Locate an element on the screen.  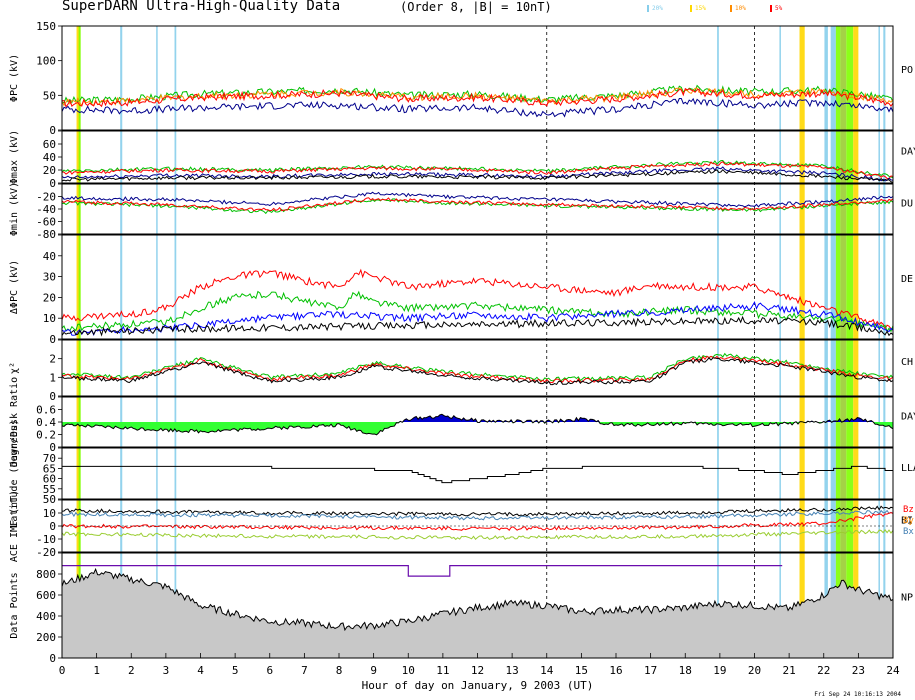
y-axis-label: Dawn/Dusk Ratio is located at coordinates (14, 422).